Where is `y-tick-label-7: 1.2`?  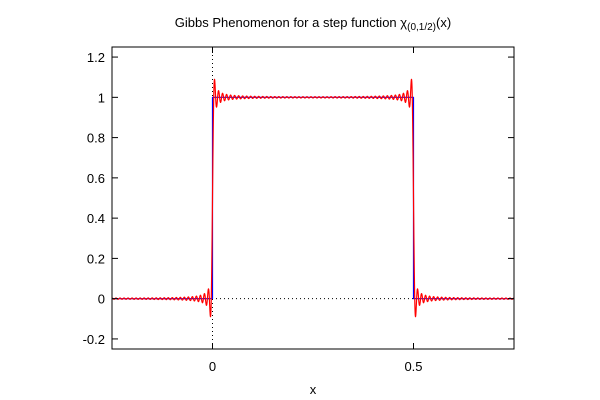 y-tick-label-7: 1.2 is located at coordinates (96, 57).